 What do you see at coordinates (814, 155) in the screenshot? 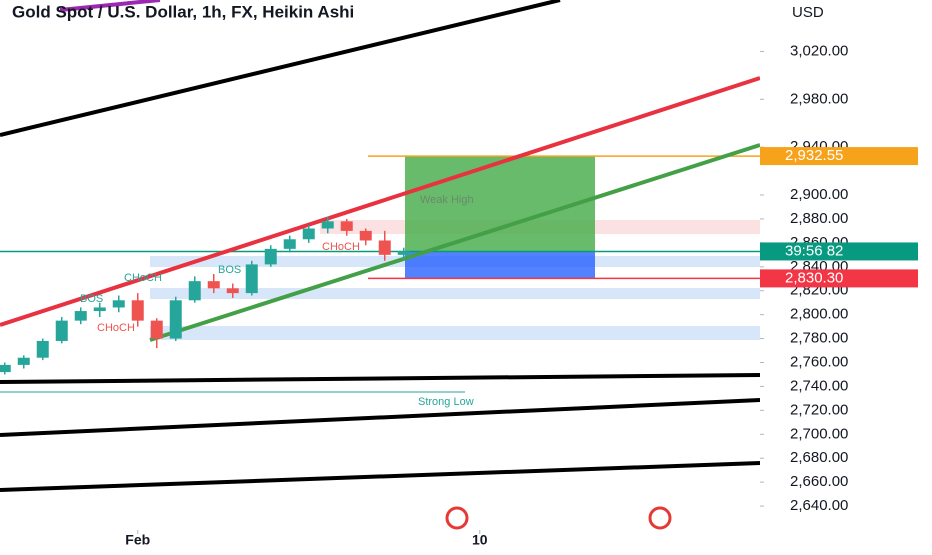
I see `price-marker-label: 2,932.55` at bounding box center [814, 155].